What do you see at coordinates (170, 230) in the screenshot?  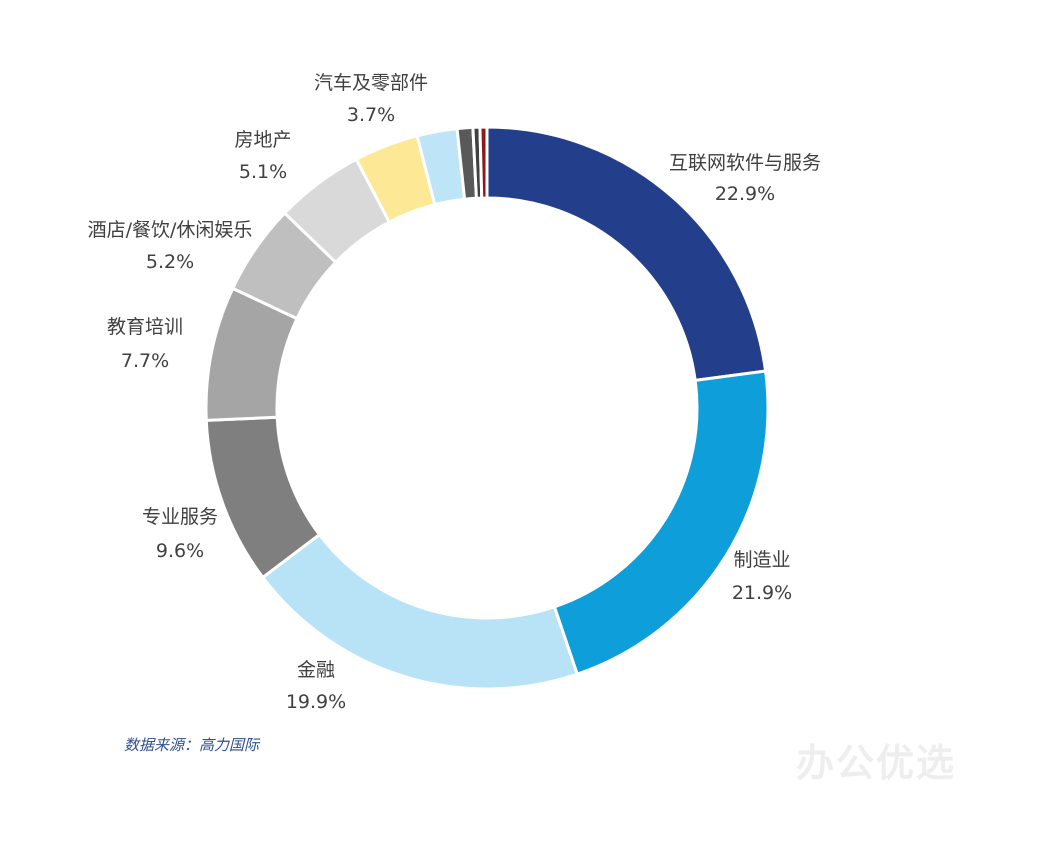 I see `slice-label-6: 酒店/餐饮/休闲娱乐` at bounding box center [170, 230].